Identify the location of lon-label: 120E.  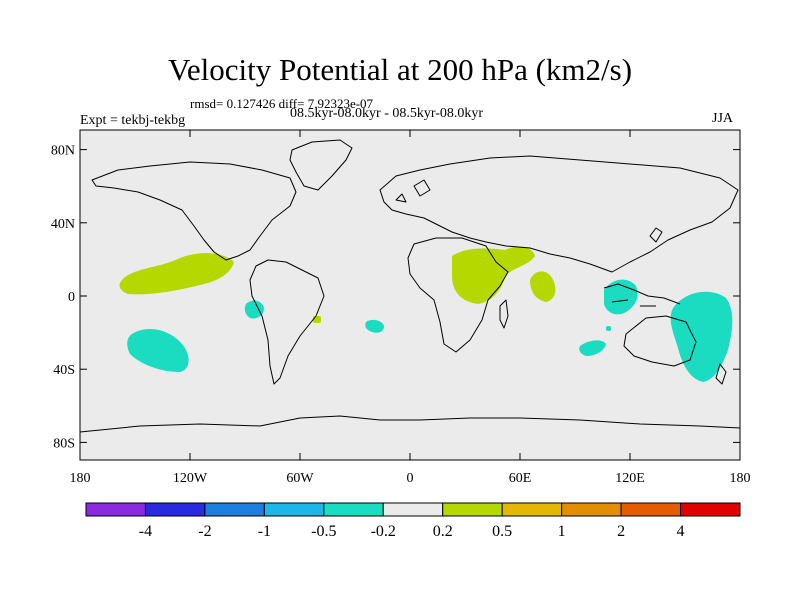
(630, 478).